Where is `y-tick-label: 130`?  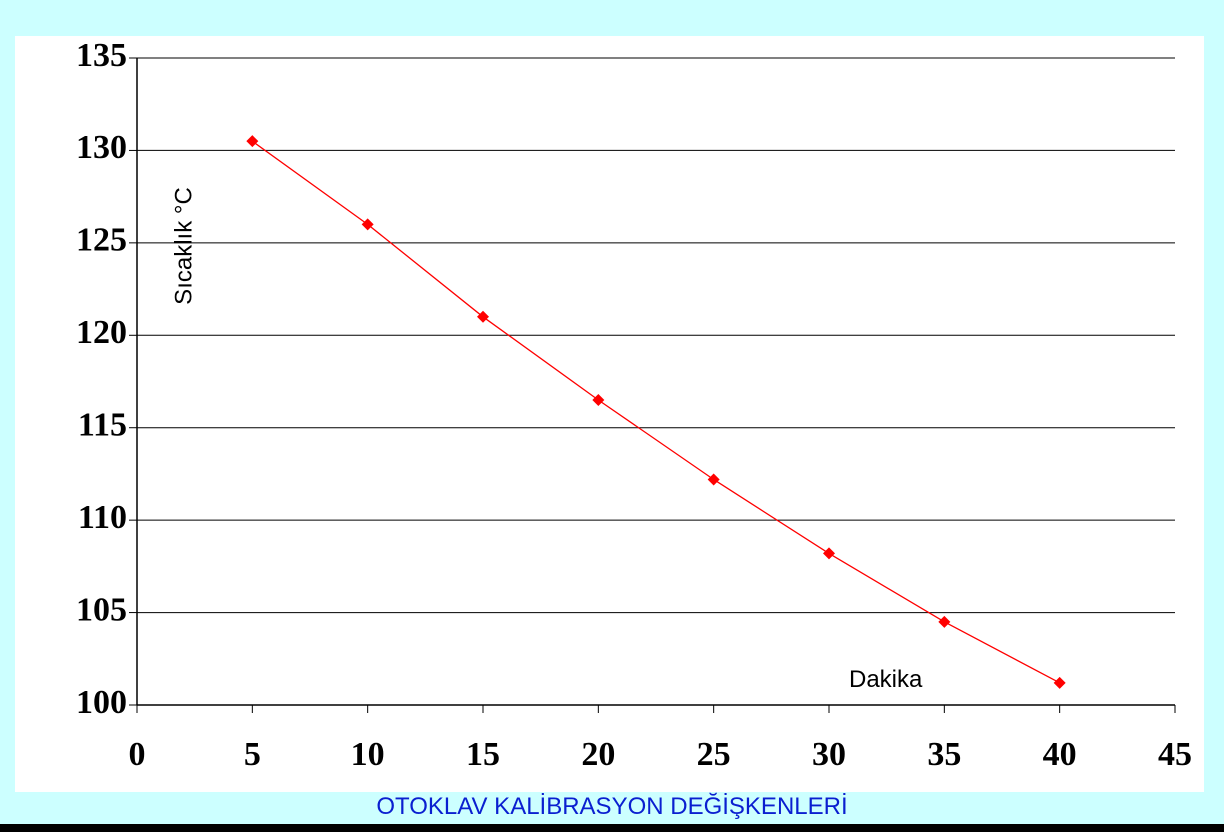 y-tick-label: 130 is located at coordinates (101, 147).